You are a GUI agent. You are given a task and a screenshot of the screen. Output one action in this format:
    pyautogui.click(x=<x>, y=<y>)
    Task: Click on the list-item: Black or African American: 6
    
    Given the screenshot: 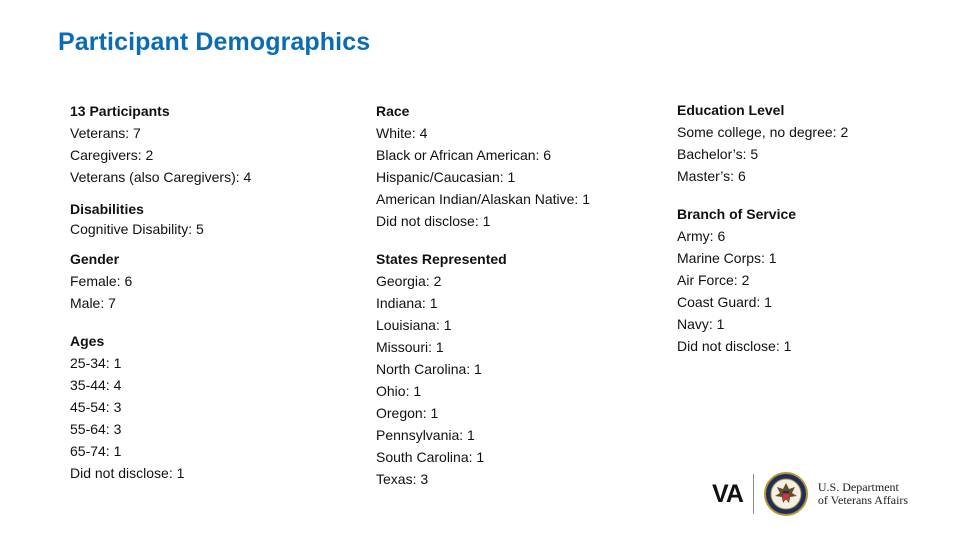 What is the action you would take?
    pyautogui.click(x=464, y=155)
    